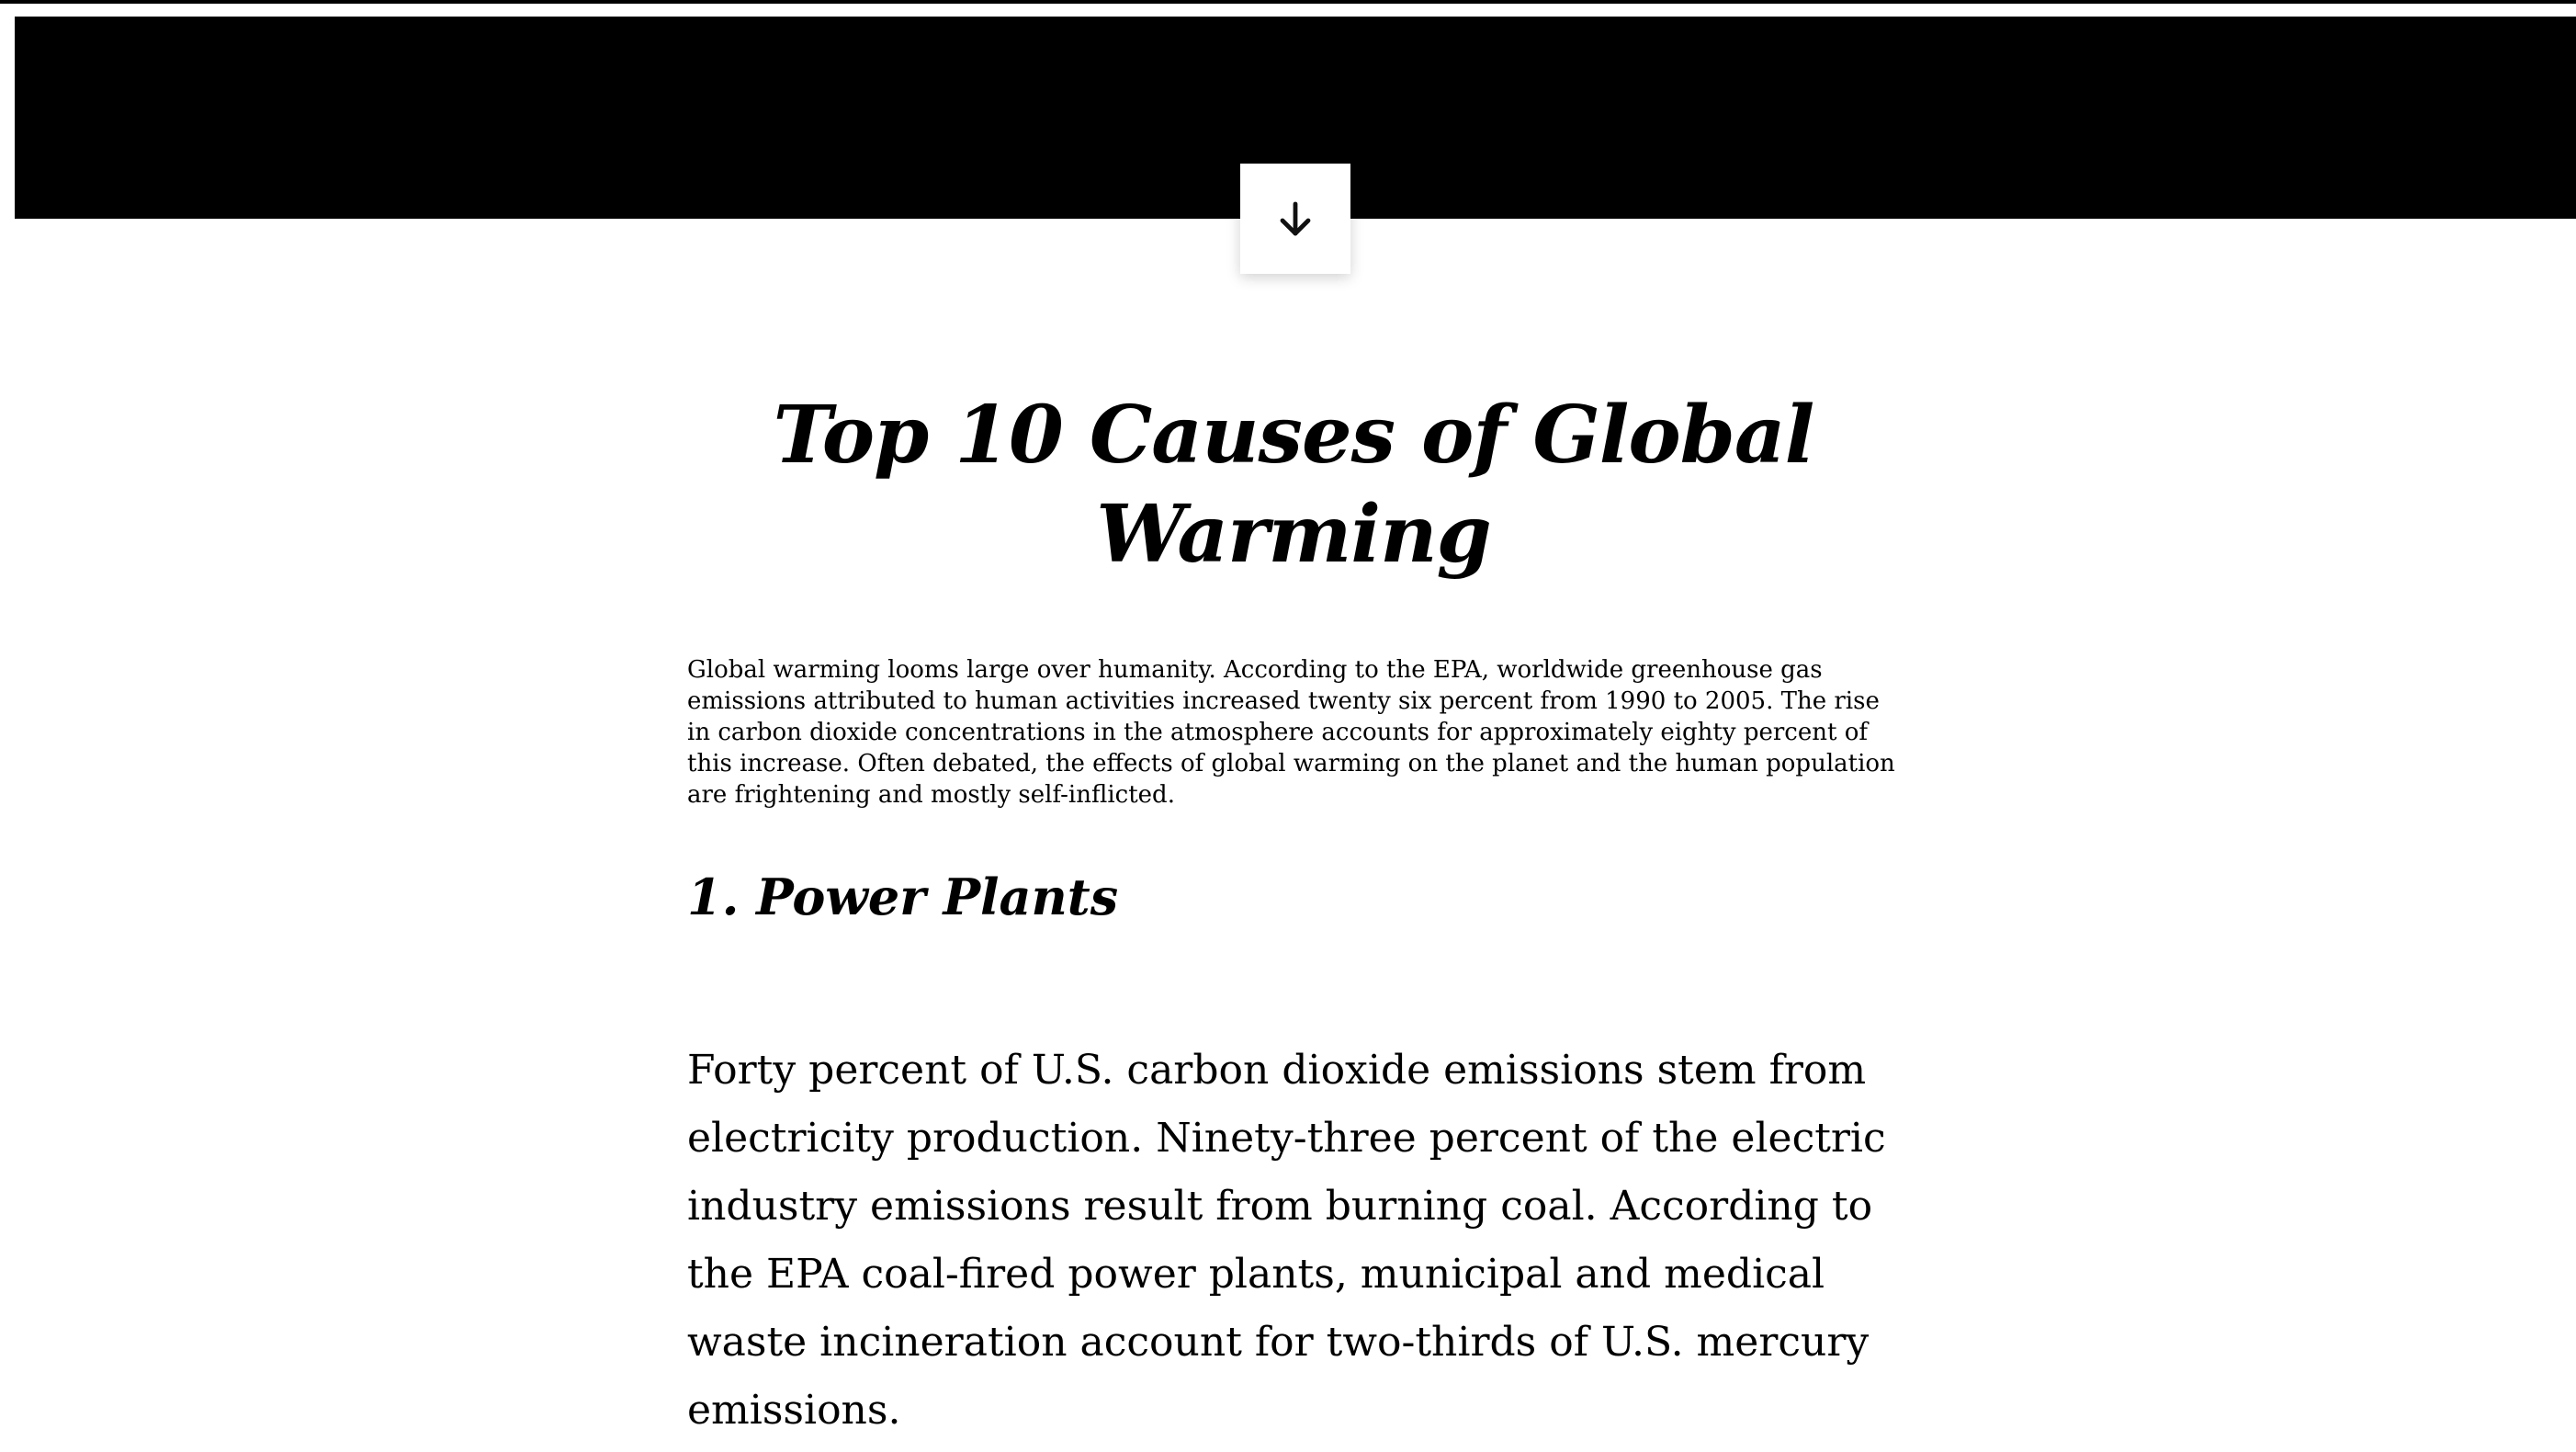 The height and width of the screenshot is (1452, 2576). I want to click on section-heading: 1. Power Plants, so click(903, 897).